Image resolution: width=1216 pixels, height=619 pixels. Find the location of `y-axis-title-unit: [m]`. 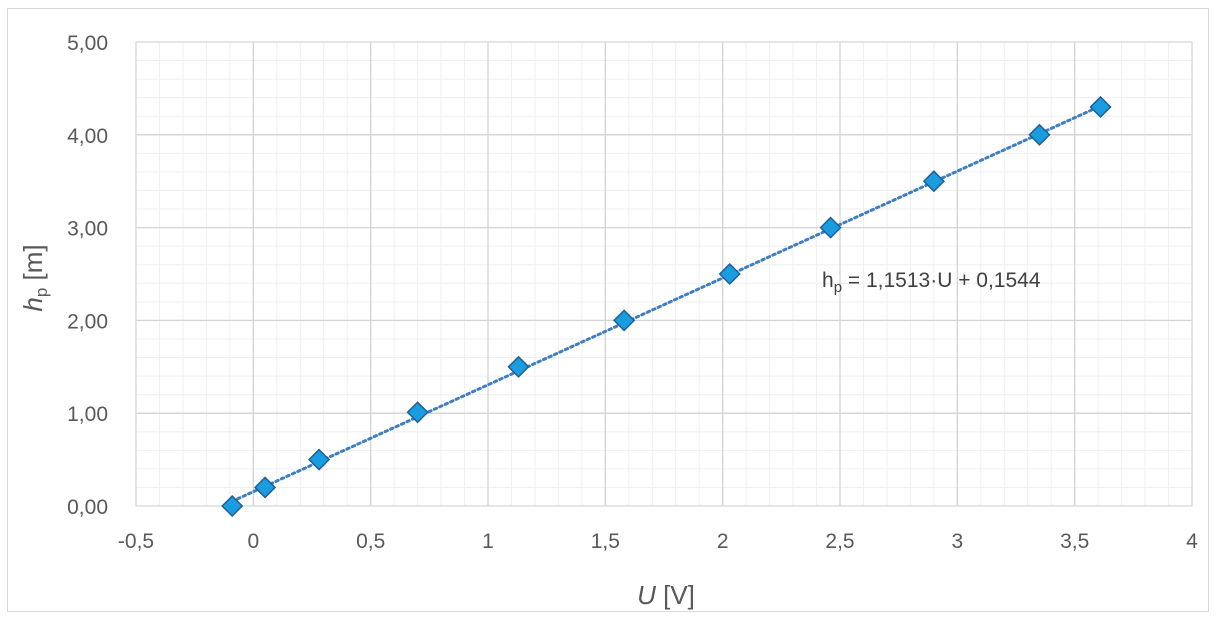

y-axis-title-unit: [m] is located at coordinates (33, 265).